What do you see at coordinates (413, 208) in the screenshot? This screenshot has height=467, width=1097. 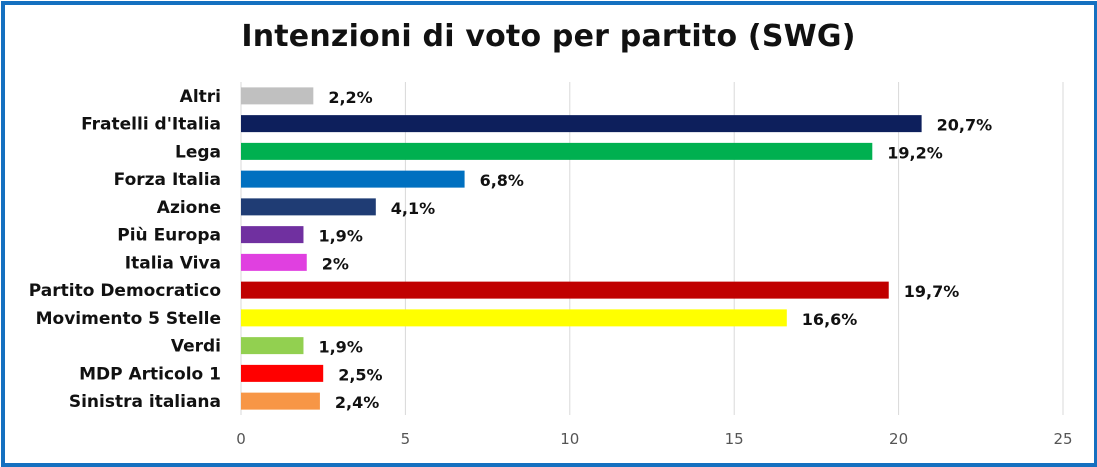 I see `data-label: 4,1%` at bounding box center [413, 208].